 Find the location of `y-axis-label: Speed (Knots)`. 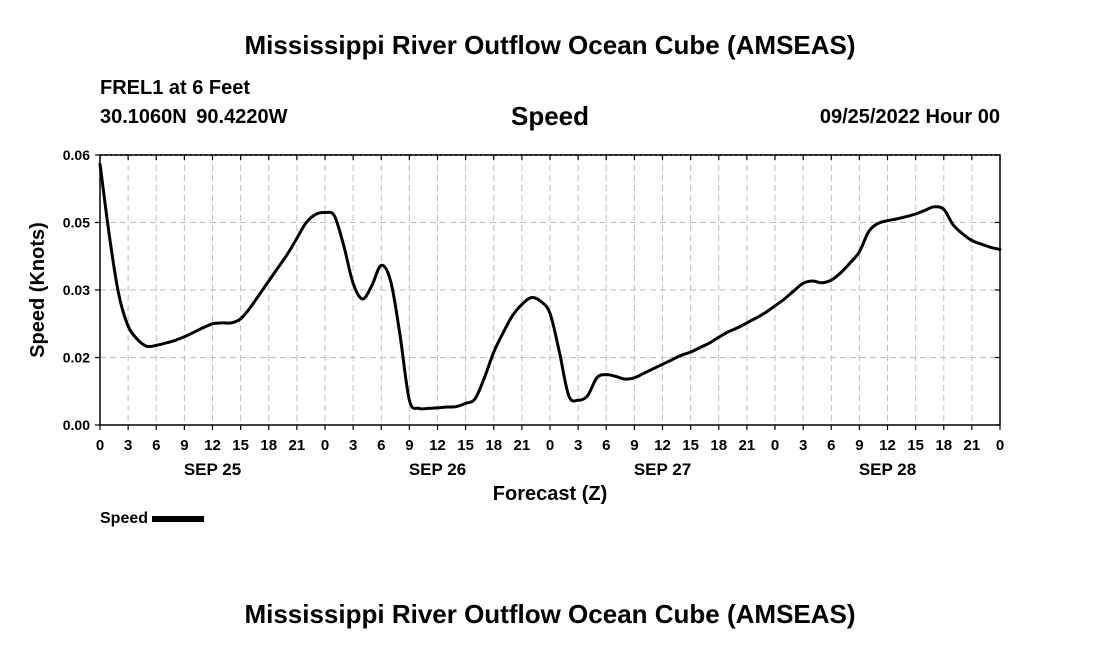

y-axis-label: Speed (Knots) is located at coordinates (38, 290).